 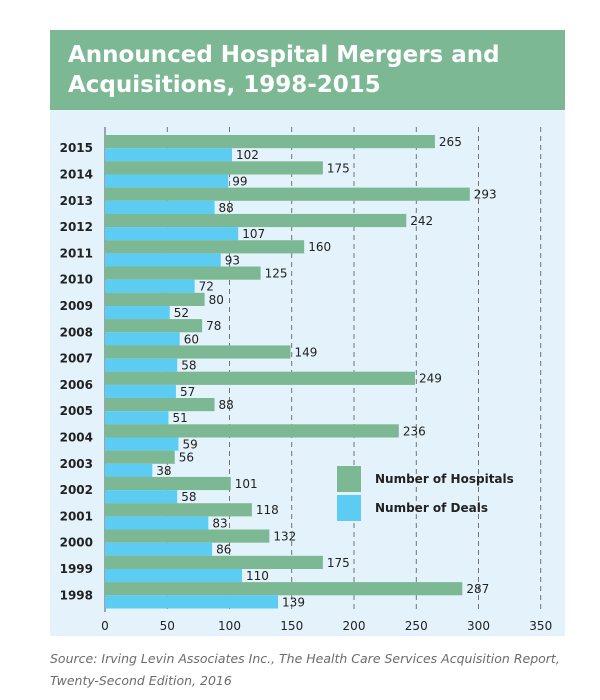 I want to click on data-label-hospitals: 236, so click(x=414, y=431).